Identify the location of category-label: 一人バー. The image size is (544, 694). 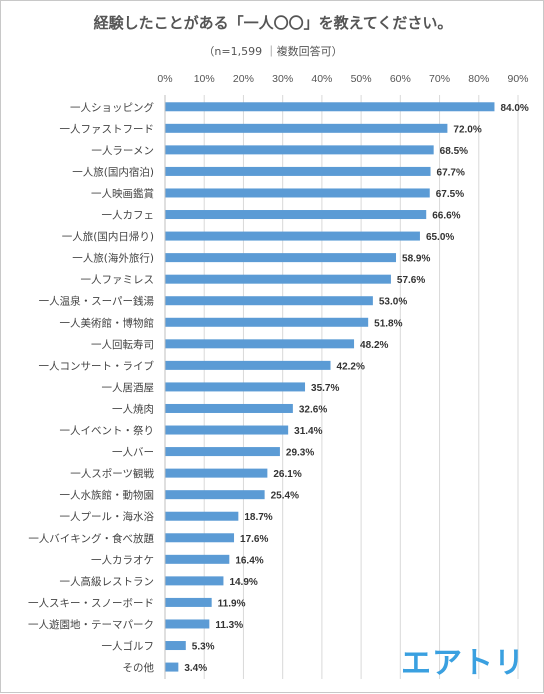
(133, 453).